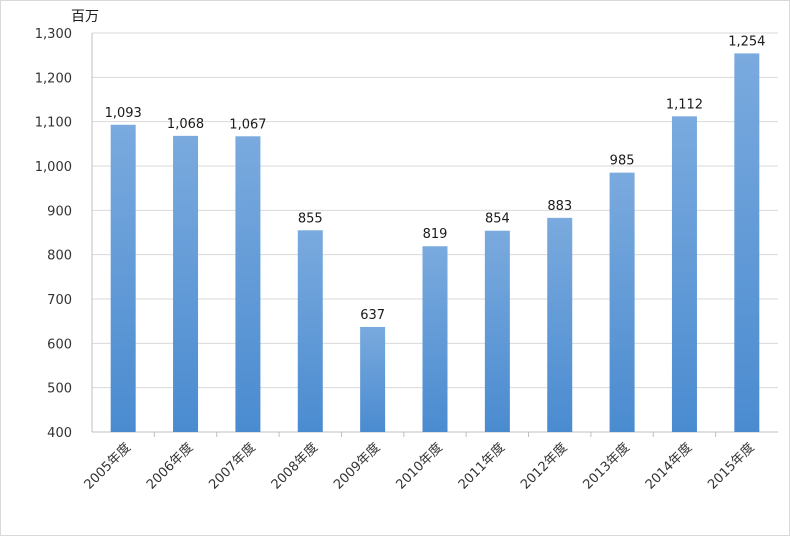 Image resolution: width=790 pixels, height=536 pixels. Describe the element at coordinates (294, 466) in the screenshot. I see `x-tick-label: 2008年度` at that location.